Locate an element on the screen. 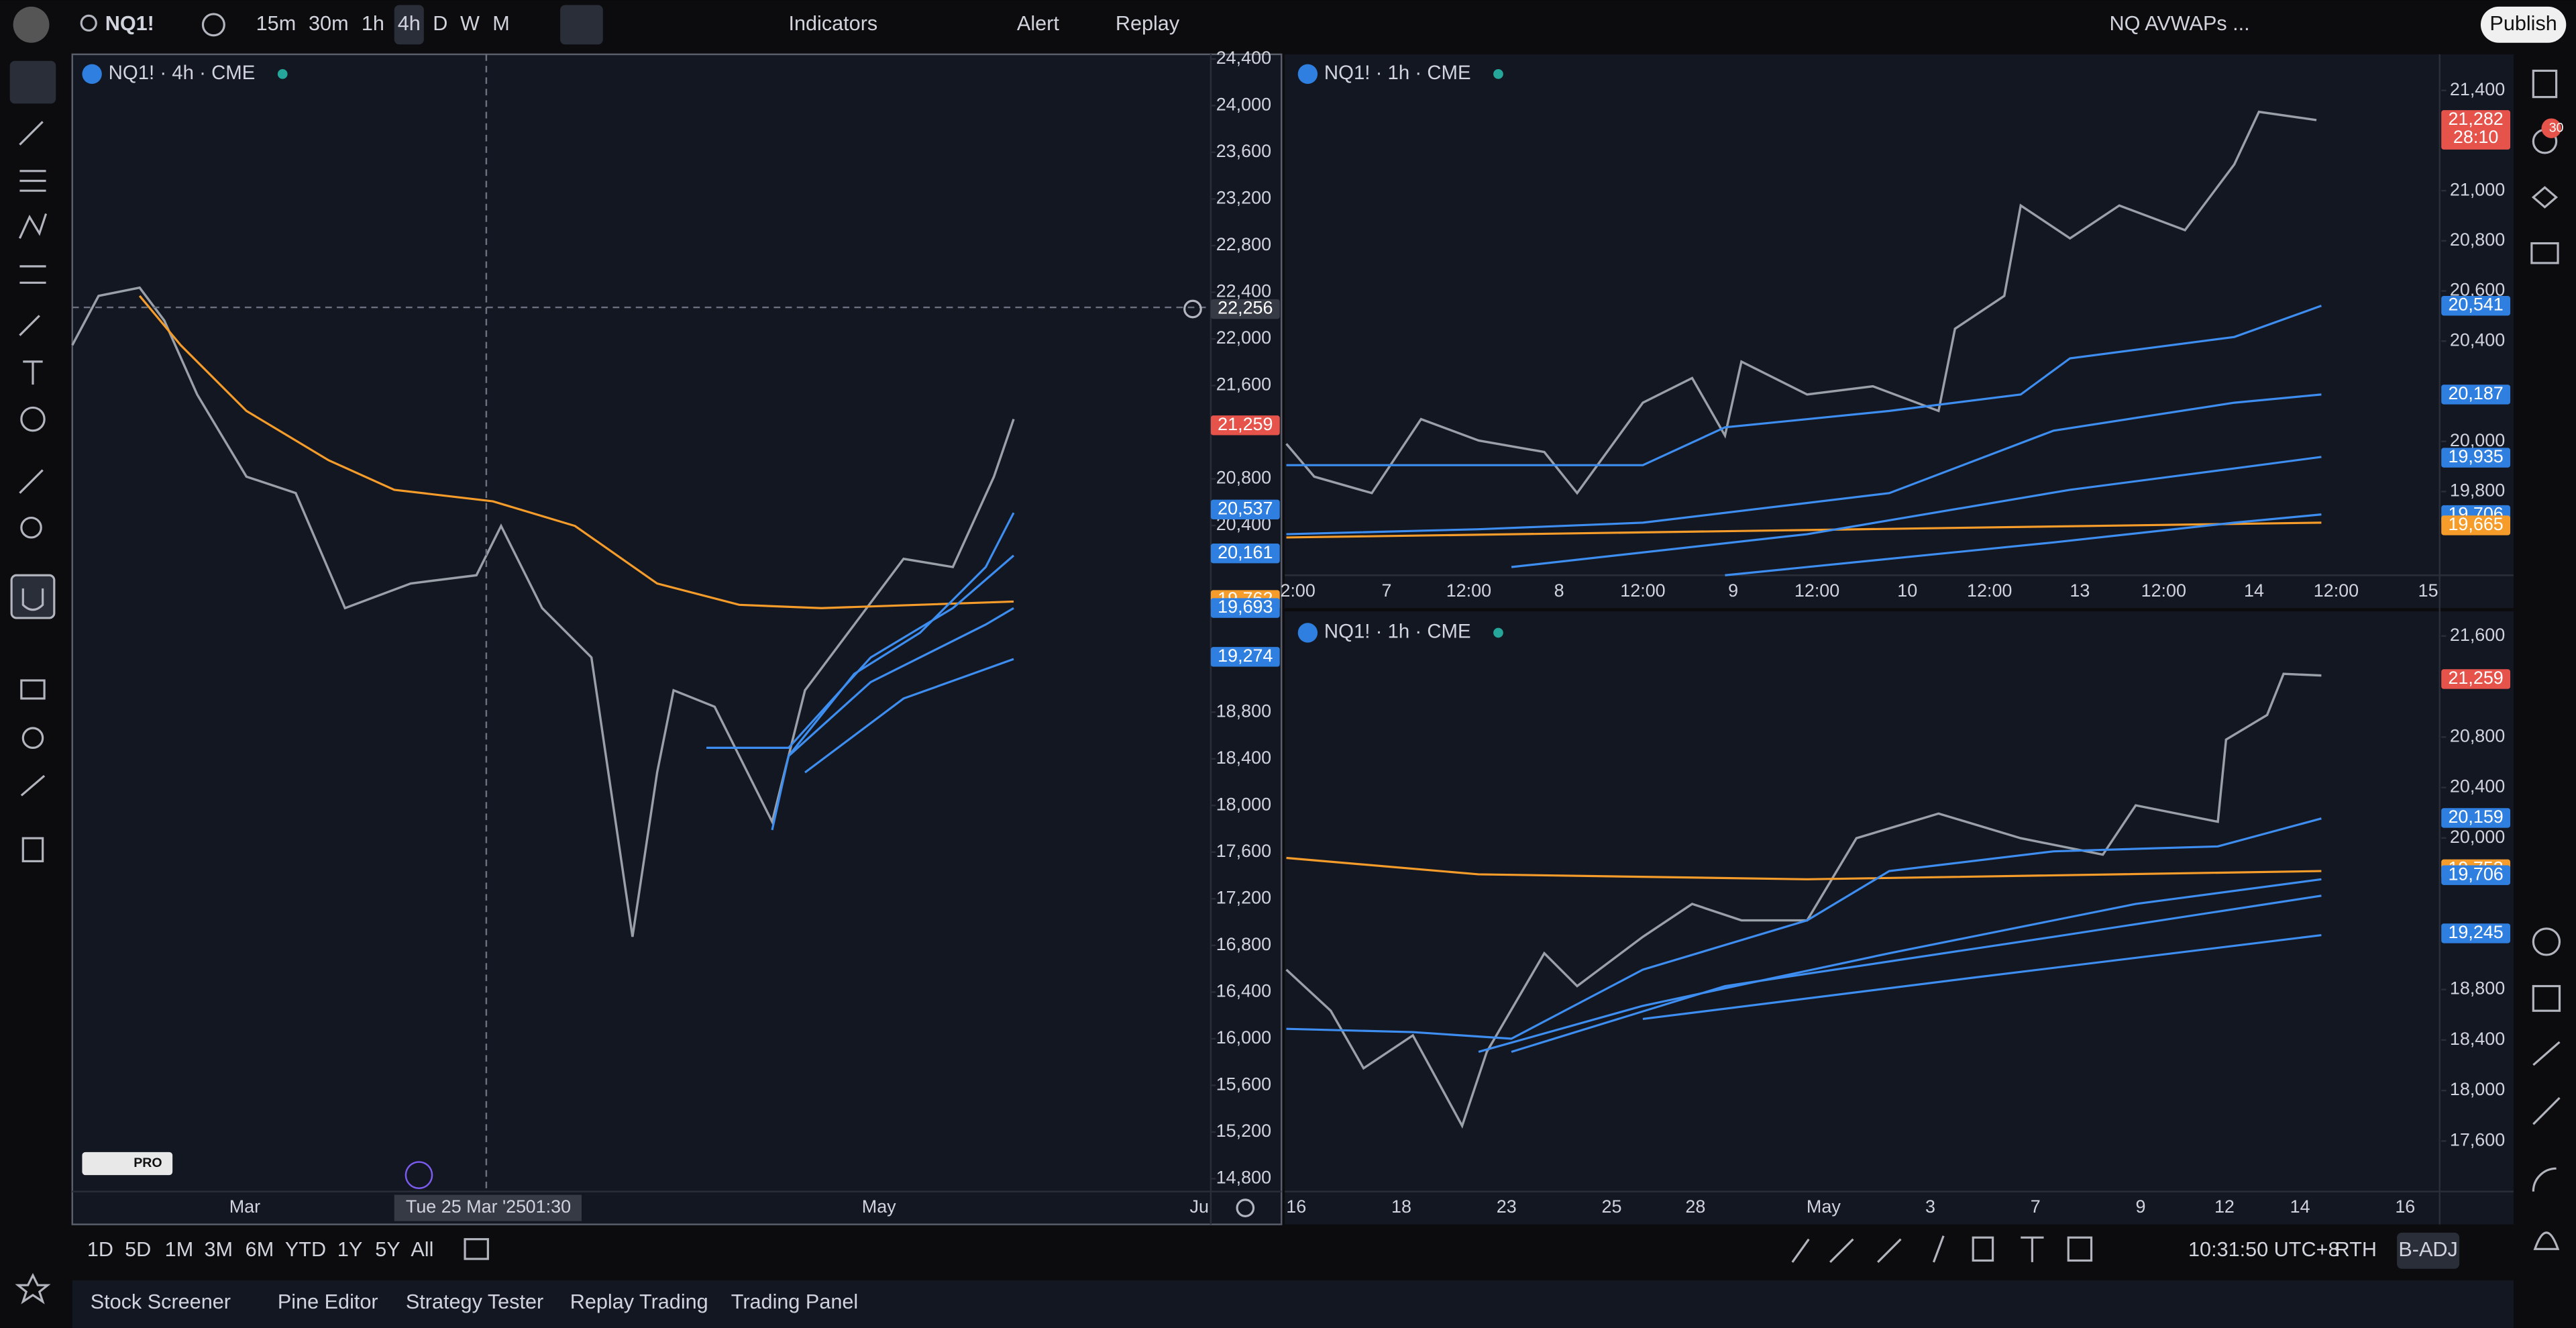  range-button: 6M is located at coordinates (260, 1249).